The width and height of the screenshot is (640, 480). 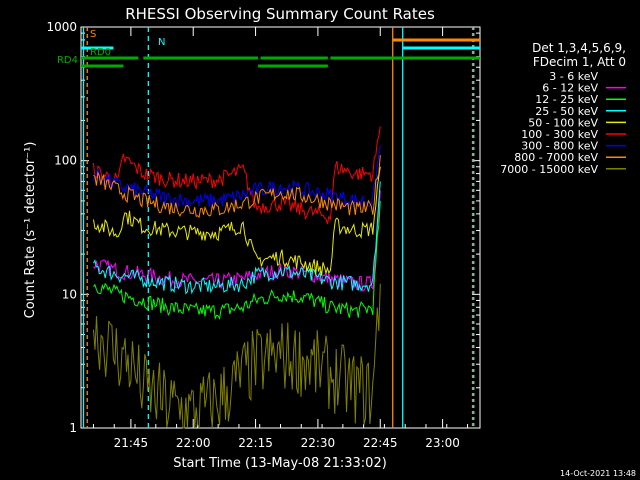 I want to click on x-tick-label: 23:00, so click(x=442, y=443).